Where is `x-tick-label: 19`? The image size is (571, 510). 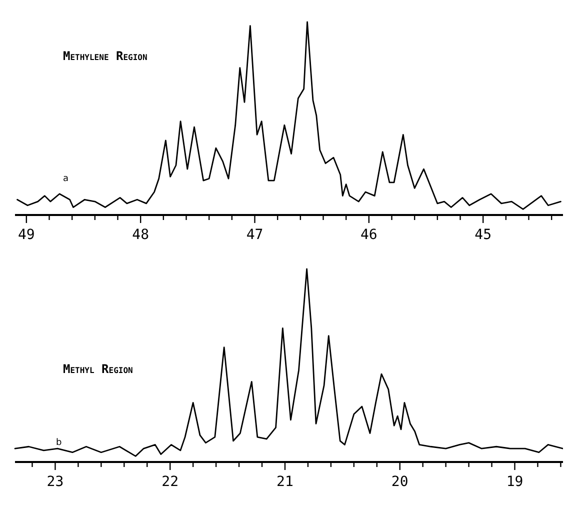 x-tick-label: 19 is located at coordinates (515, 482).